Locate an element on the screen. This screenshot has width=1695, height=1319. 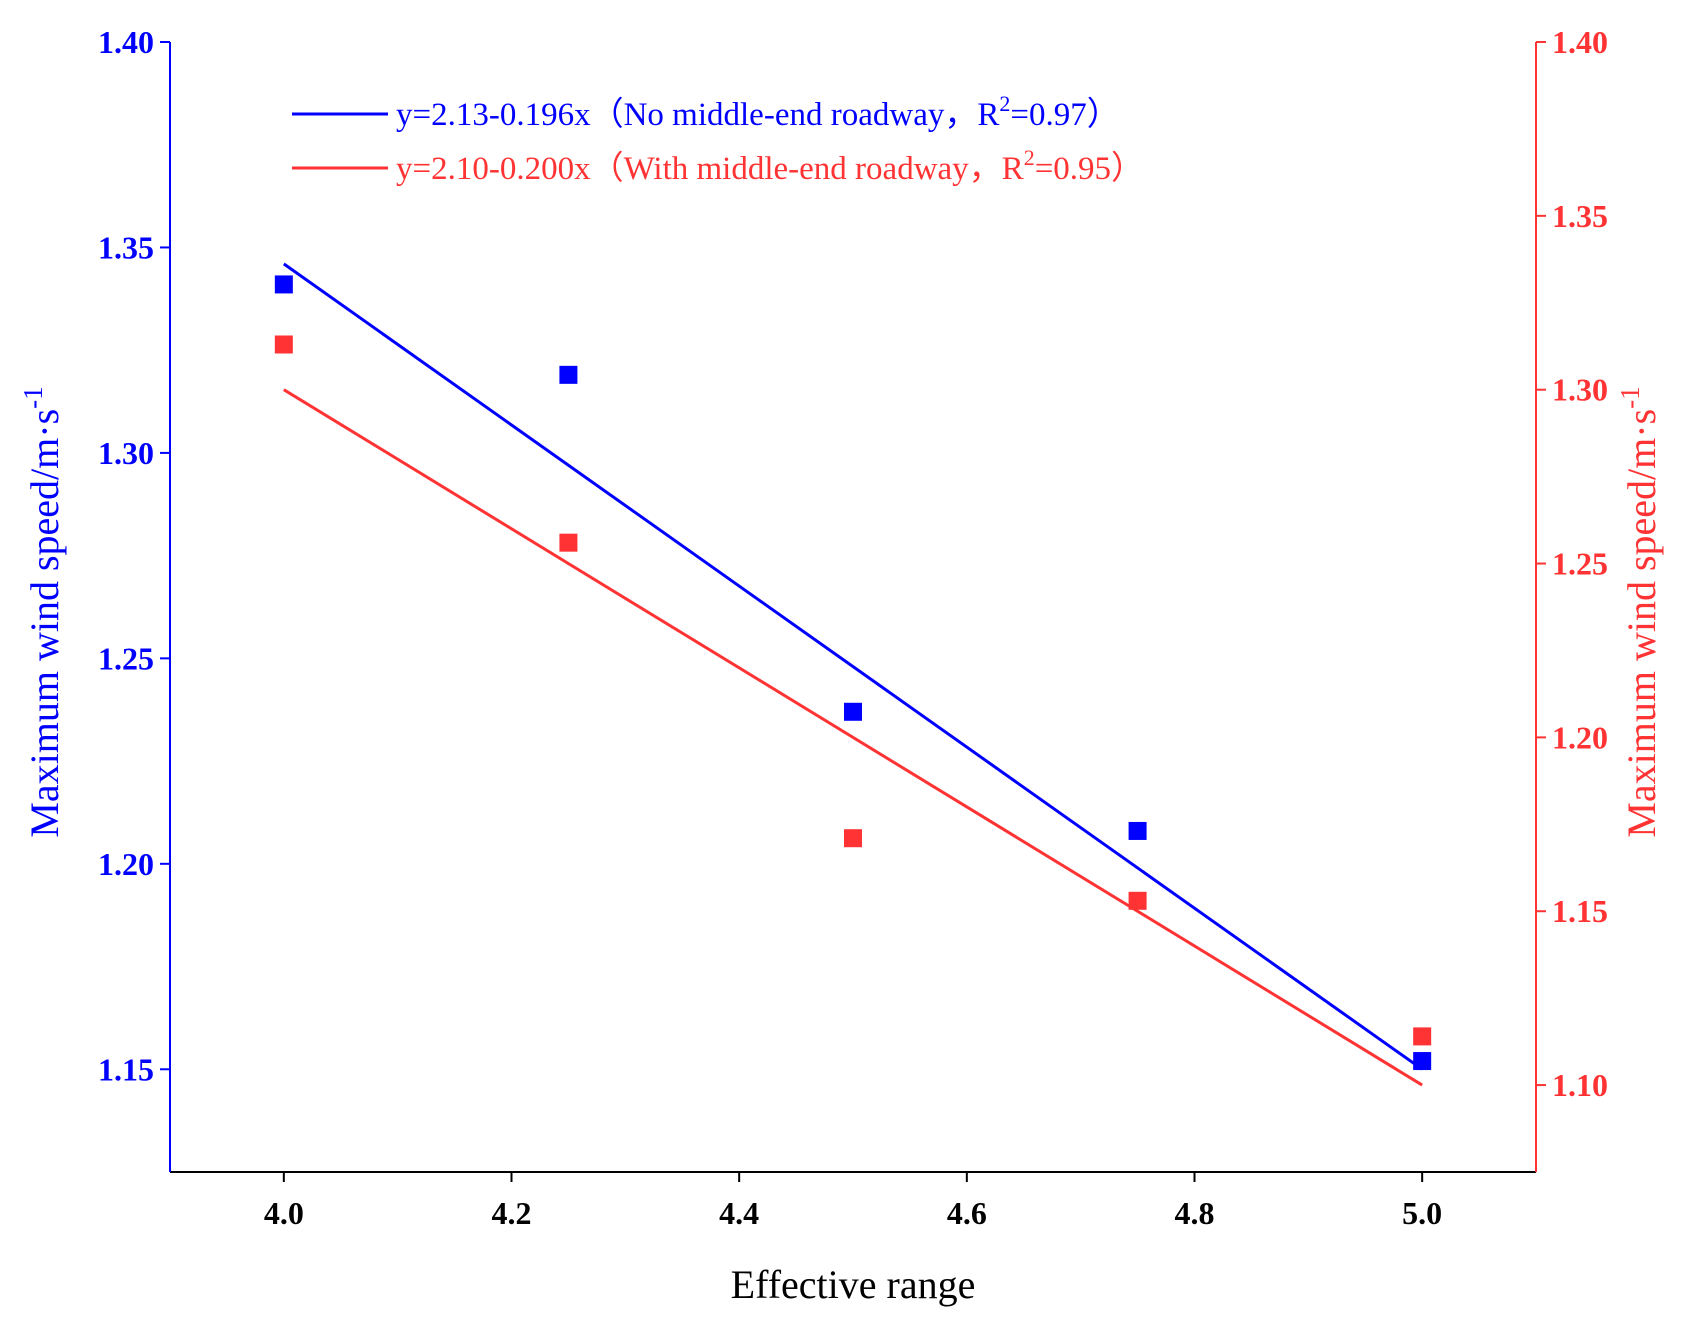
left-y-axis-title: Maximum wind speed/m·s-1 is located at coordinates (42, 611).